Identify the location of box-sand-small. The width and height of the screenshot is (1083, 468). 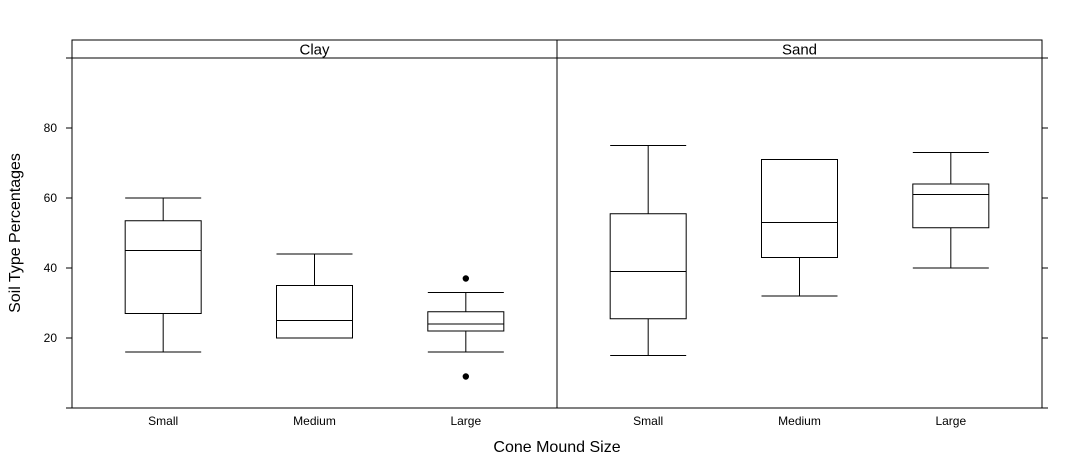
(648, 266).